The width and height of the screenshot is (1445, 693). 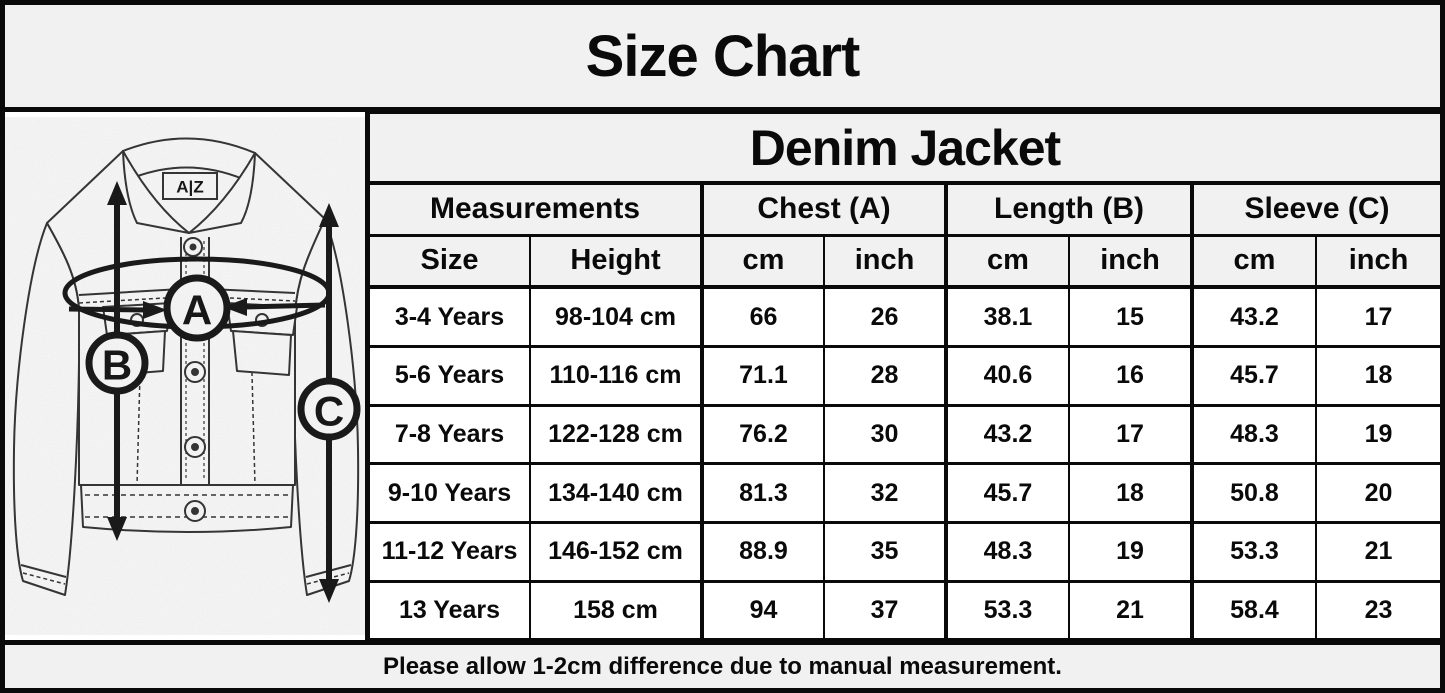 I want to click on cell-length-inch: 18, so click(x=1130, y=493).